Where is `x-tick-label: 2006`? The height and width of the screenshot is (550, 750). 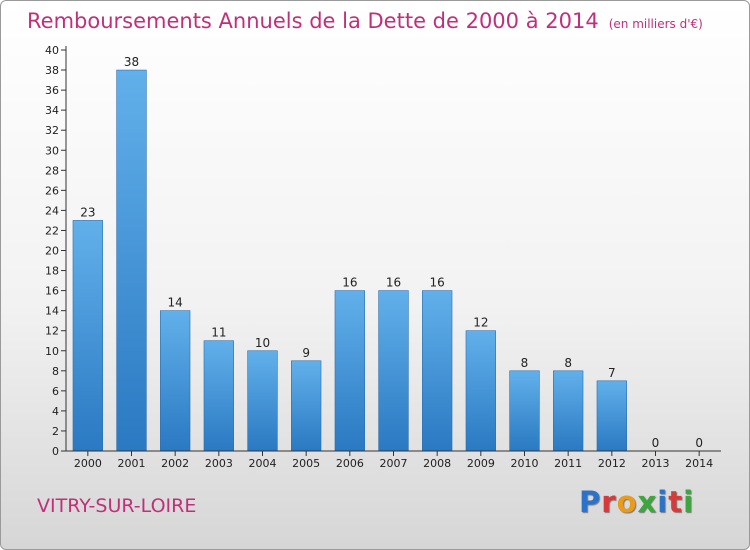
x-tick-label: 2006 is located at coordinates (350, 463).